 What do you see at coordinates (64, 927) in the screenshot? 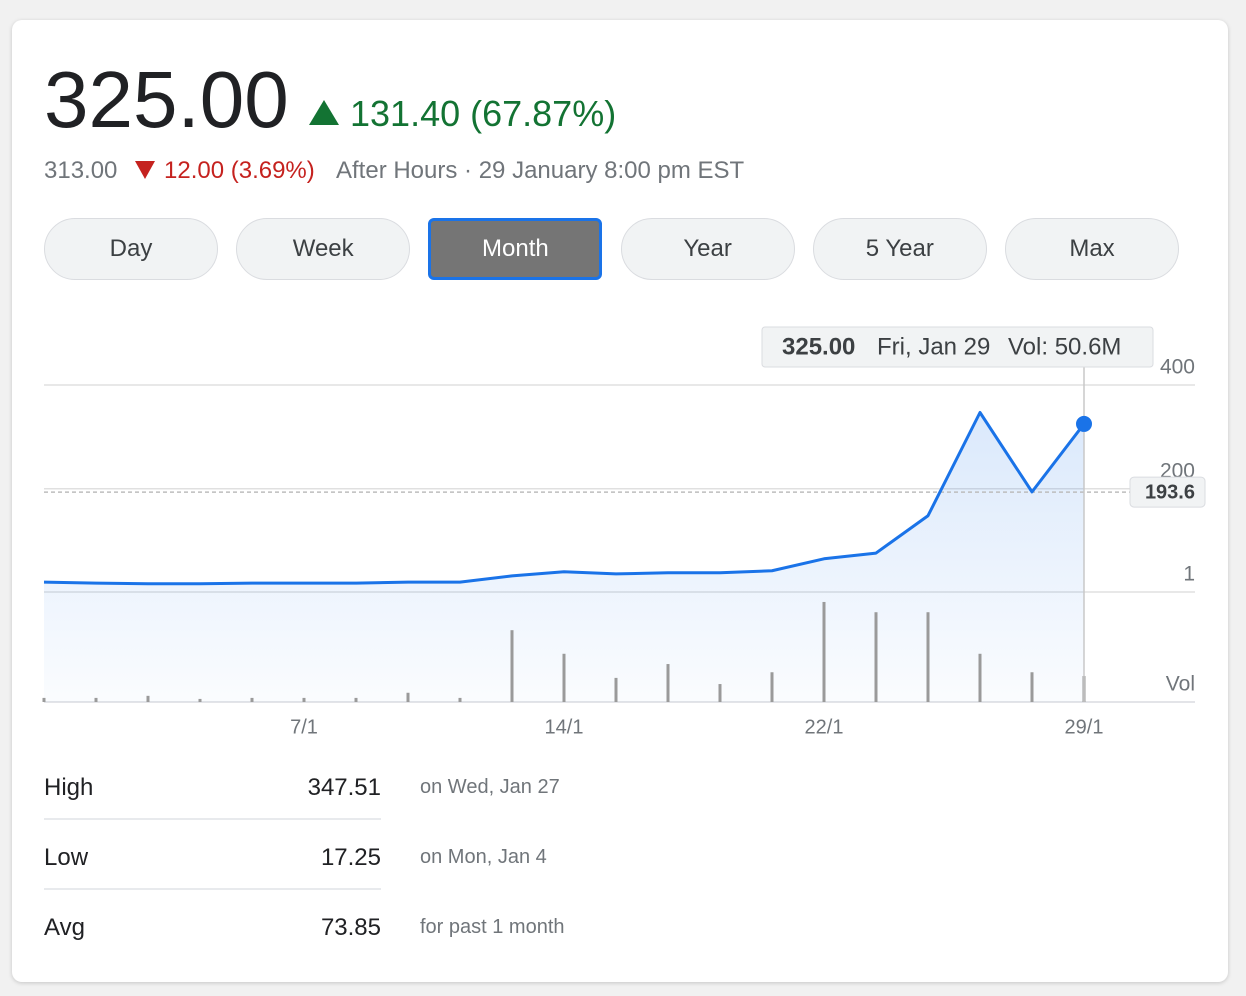
I see `stat-label: Avg` at bounding box center [64, 927].